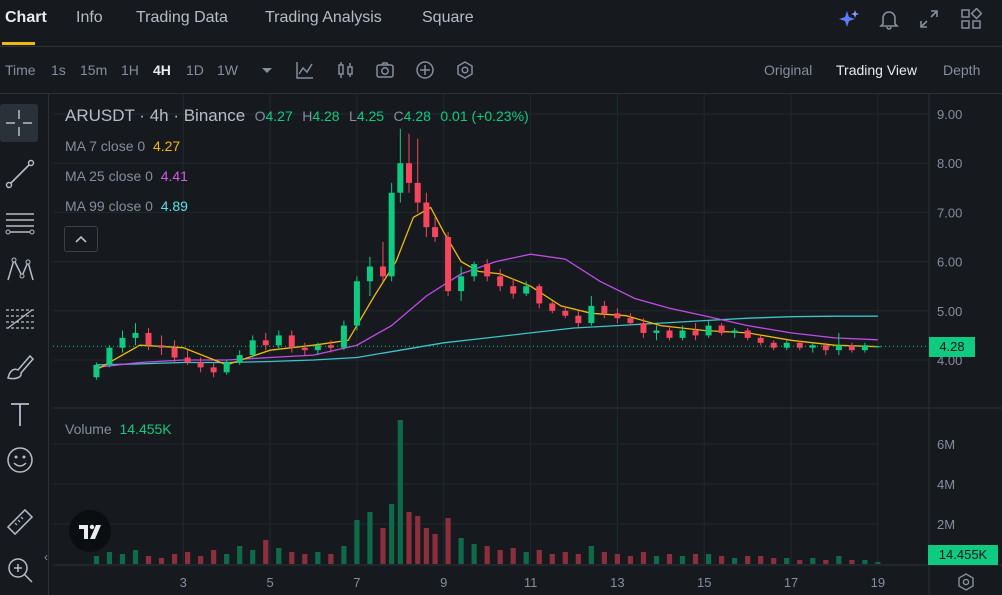 This screenshot has width=1002, height=595. Describe the element at coordinates (46, 557) in the screenshot. I see `collapse-toolbar-arrow: ‹` at that location.